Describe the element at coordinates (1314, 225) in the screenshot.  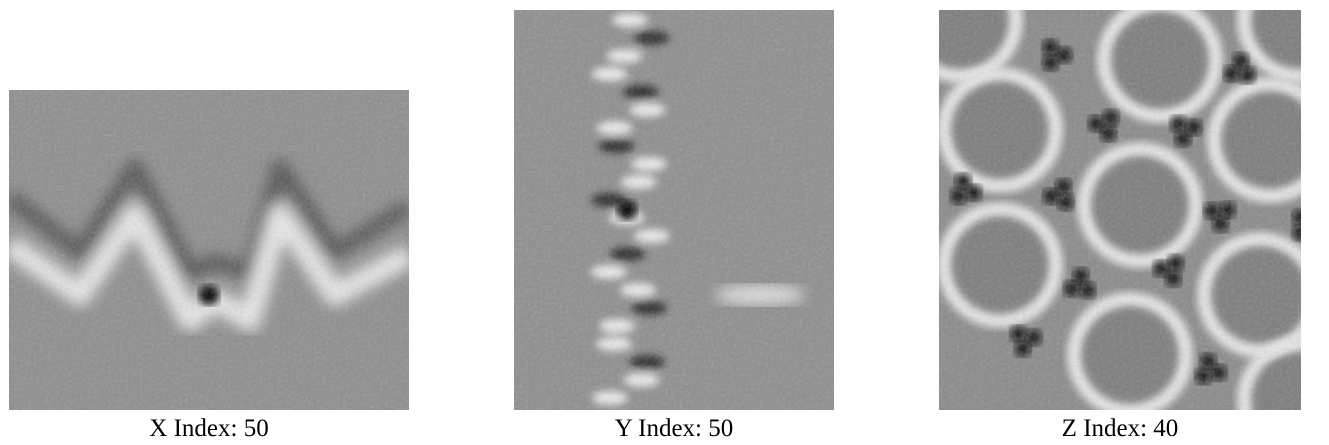
I see `texture` at that location.